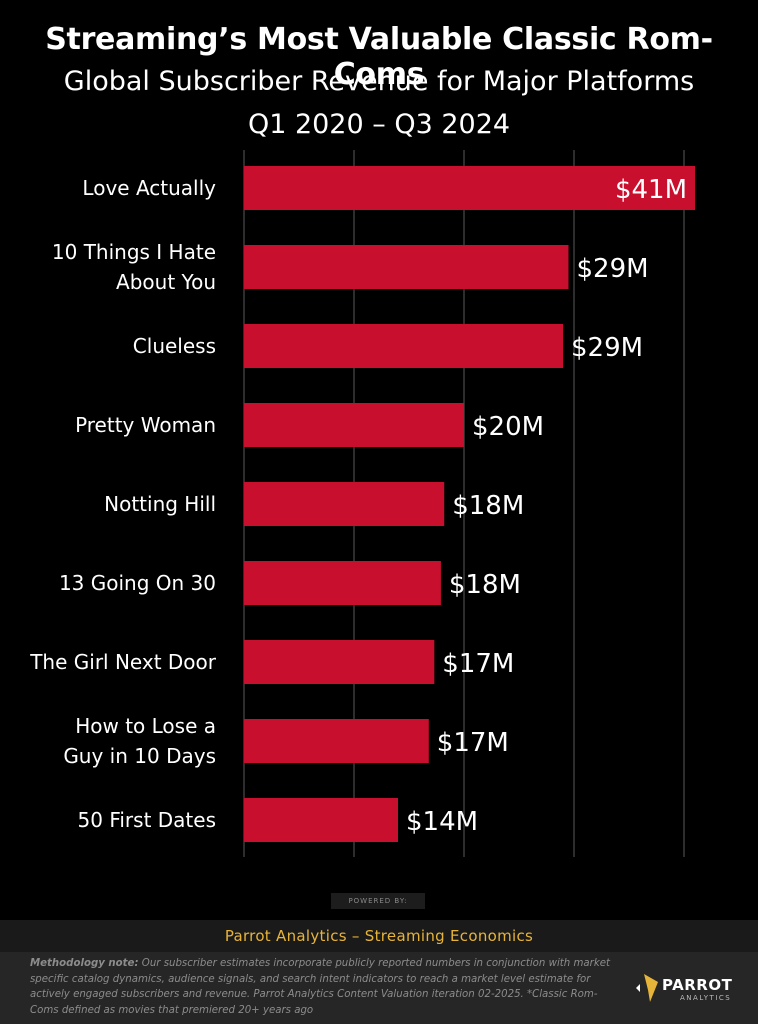  Describe the element at coordinates (160, 504) in the screenshot. I see `category-label: Notting Hill` at that location.